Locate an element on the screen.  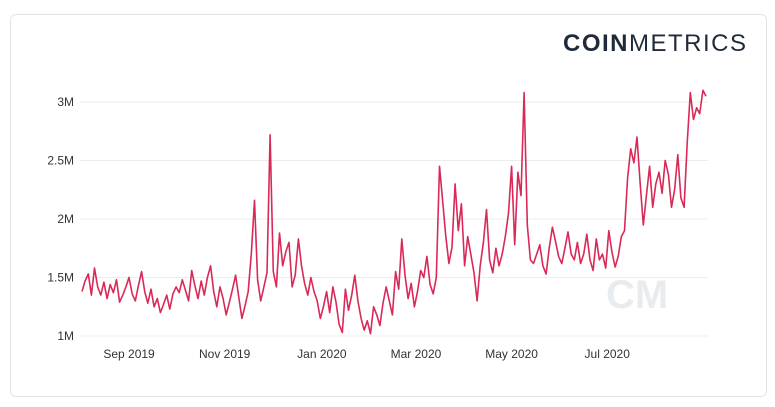
logo-bold-text: COIN is located at coordinates (596, 43).